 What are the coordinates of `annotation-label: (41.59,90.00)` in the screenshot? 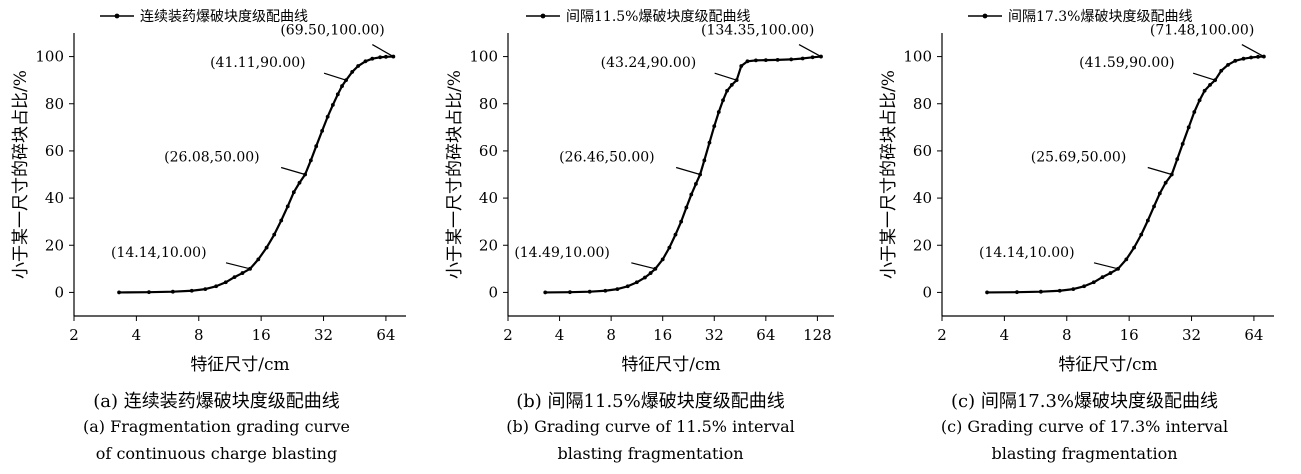 It's located at (1127, 63).